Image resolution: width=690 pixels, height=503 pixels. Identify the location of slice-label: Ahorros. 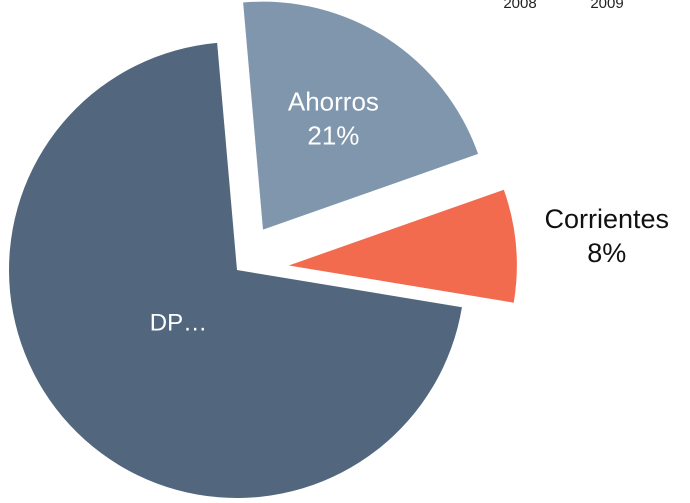
(333, 101).